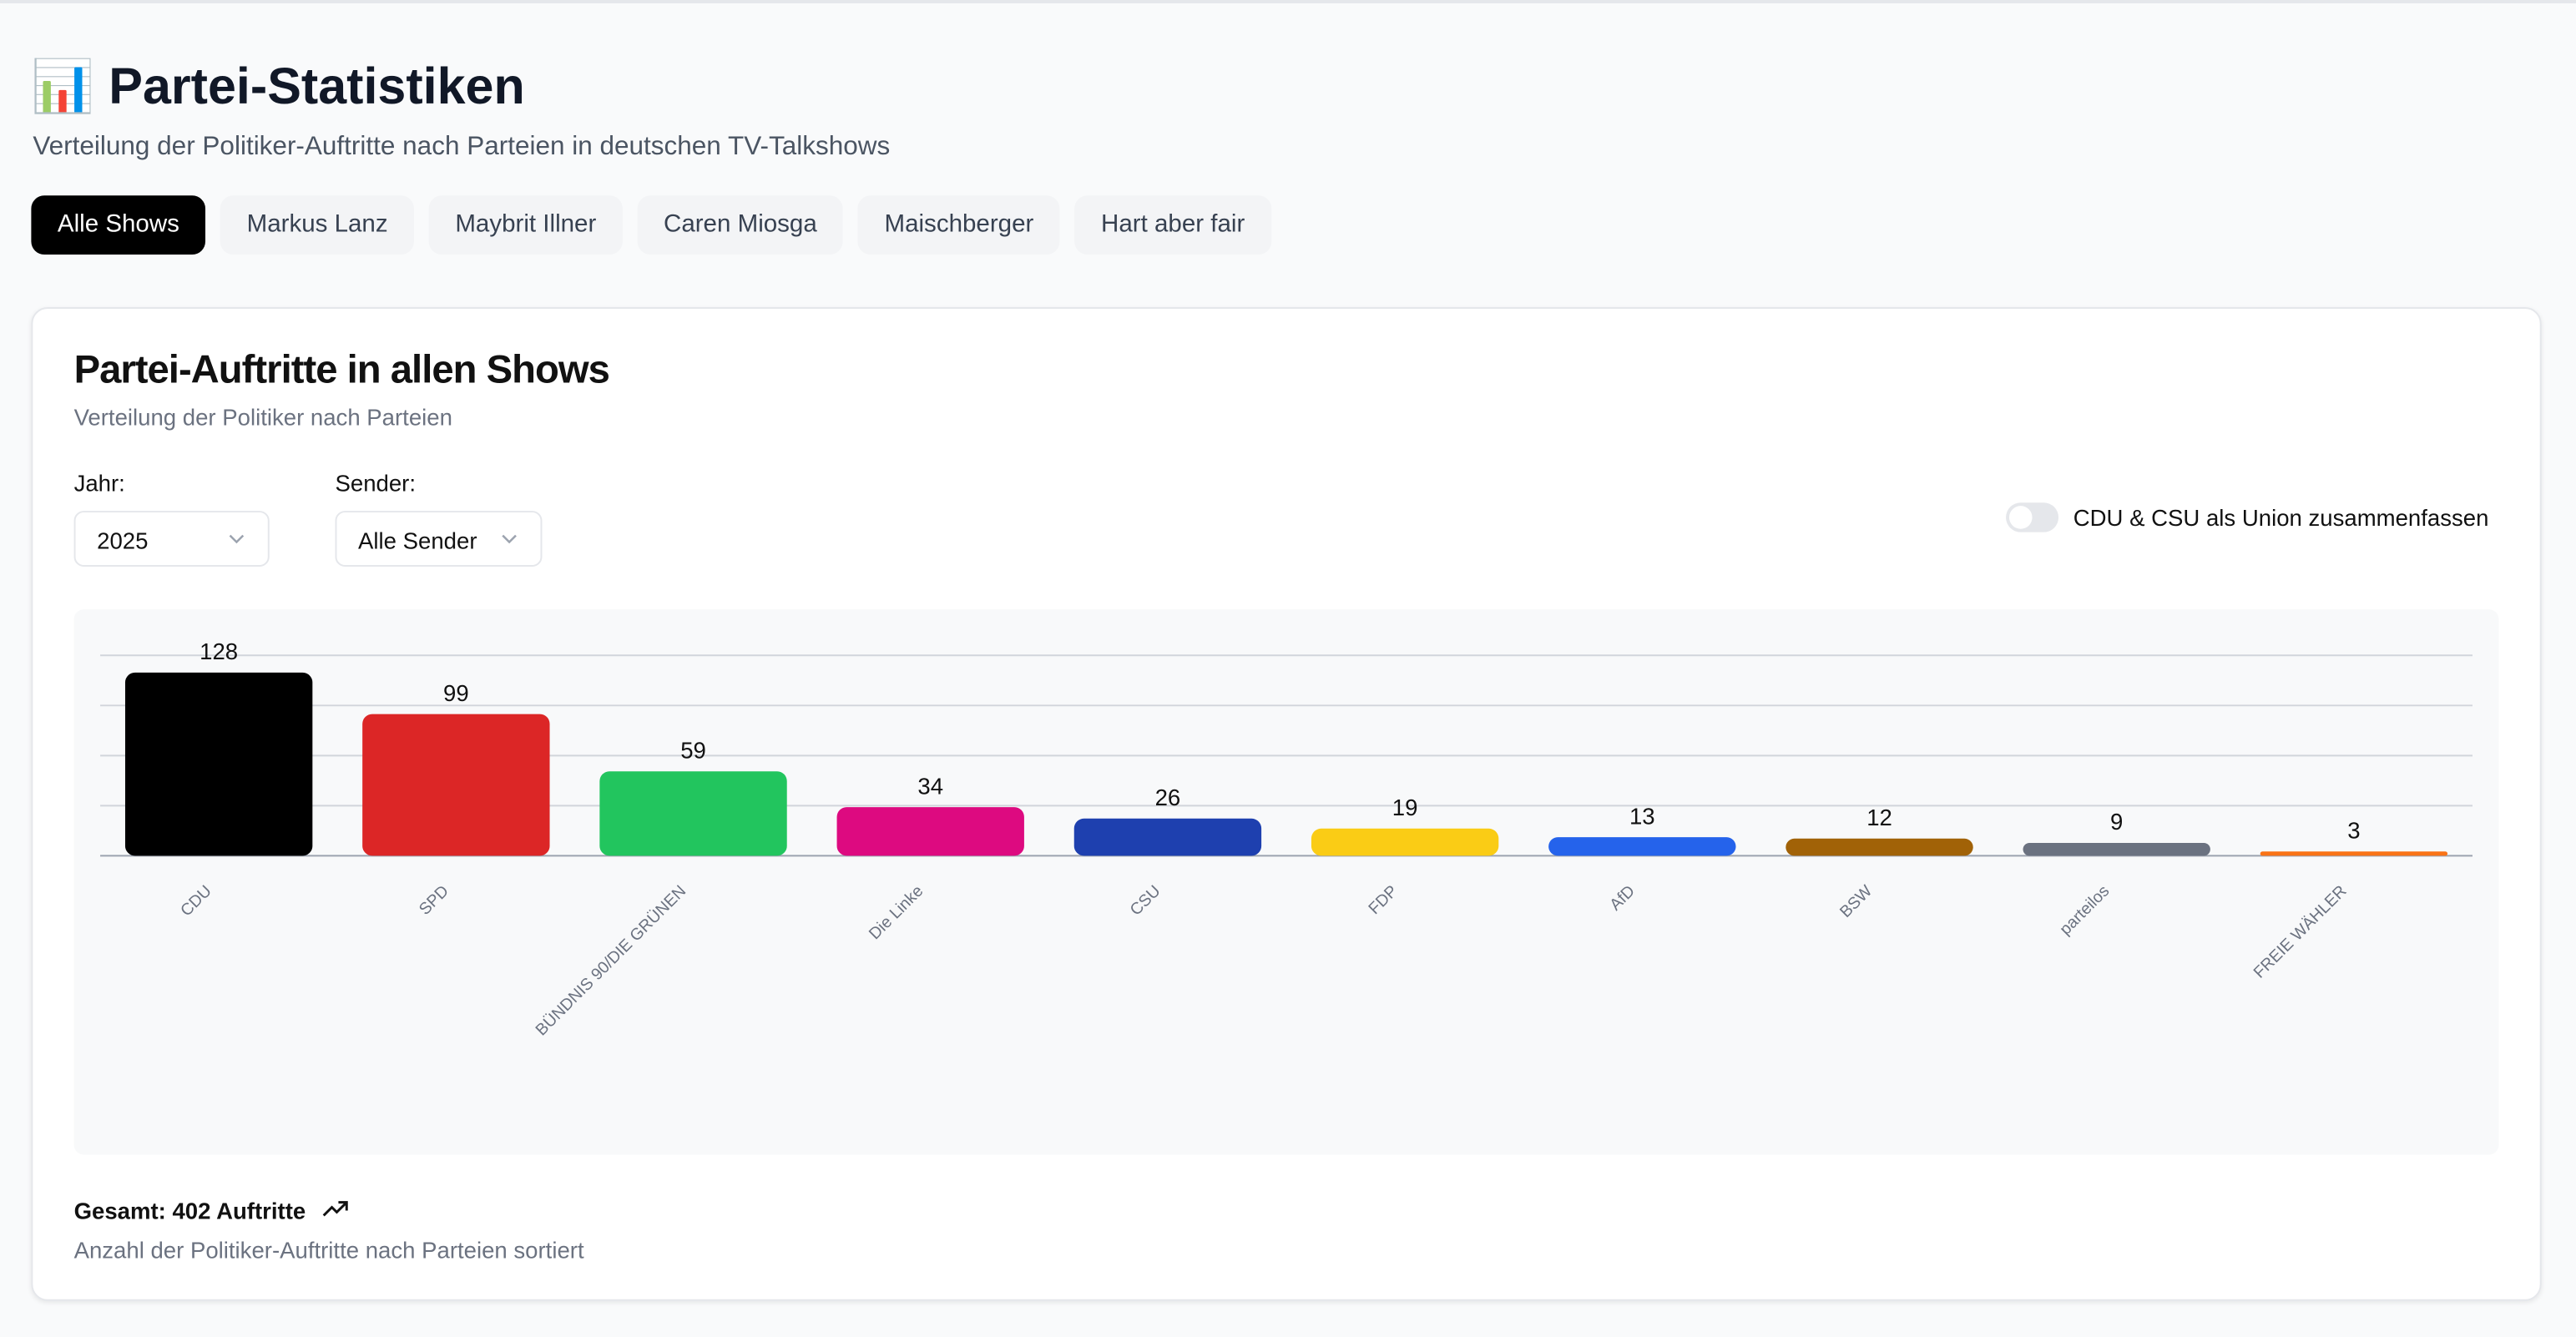 This screenshot has height=1337, width=2576. I want to click on tab: Hart aber fair, so click(1172, 225).